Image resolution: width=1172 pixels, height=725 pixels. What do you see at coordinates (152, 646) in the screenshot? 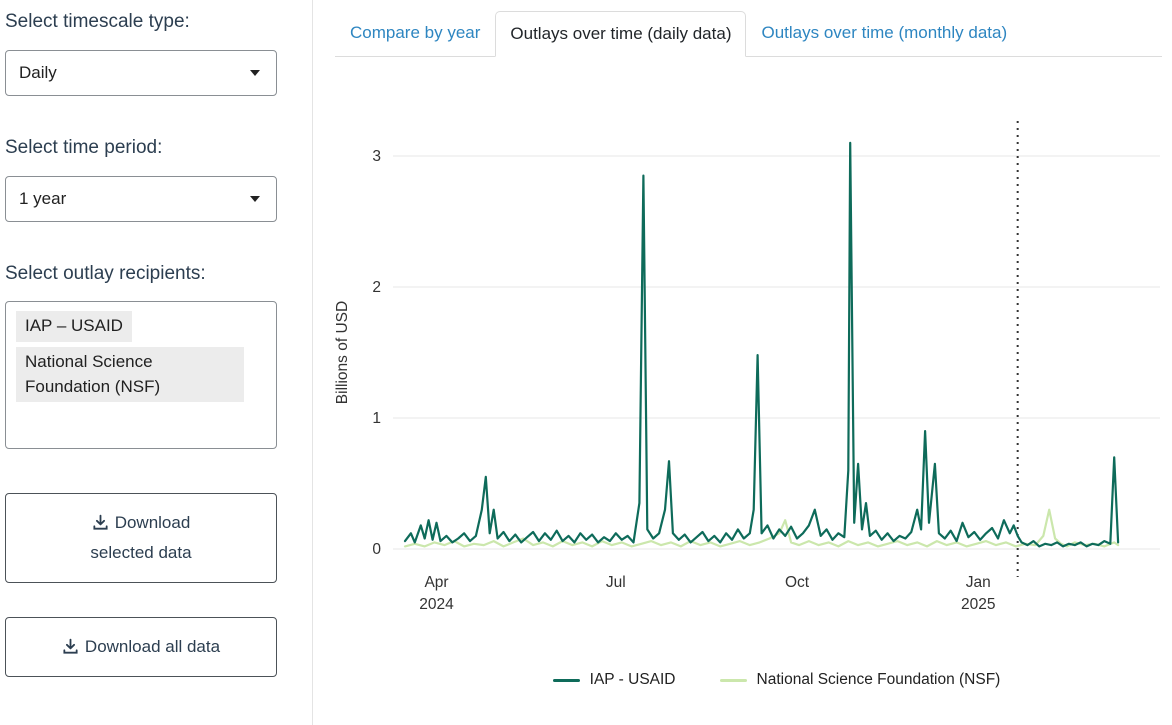
I see `download-all-label: Download all data` at bounding box center [152, 646].